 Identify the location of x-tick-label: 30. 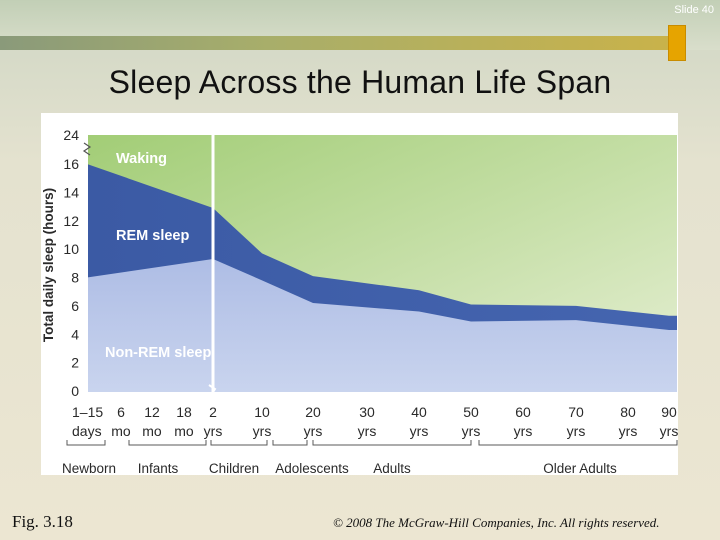
(367, 412).